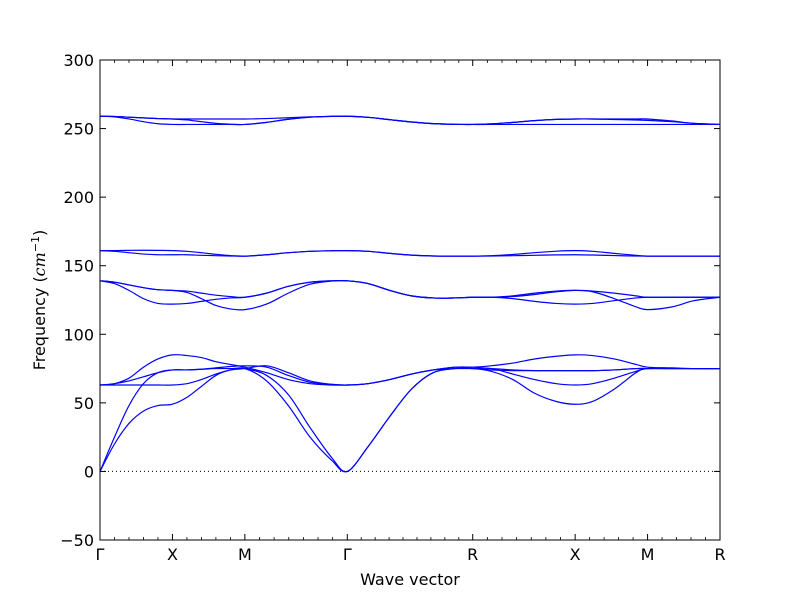  Describe the element at coordinates (78, 334) in the screenshot. I see `y-tick-label: 100` at that location.